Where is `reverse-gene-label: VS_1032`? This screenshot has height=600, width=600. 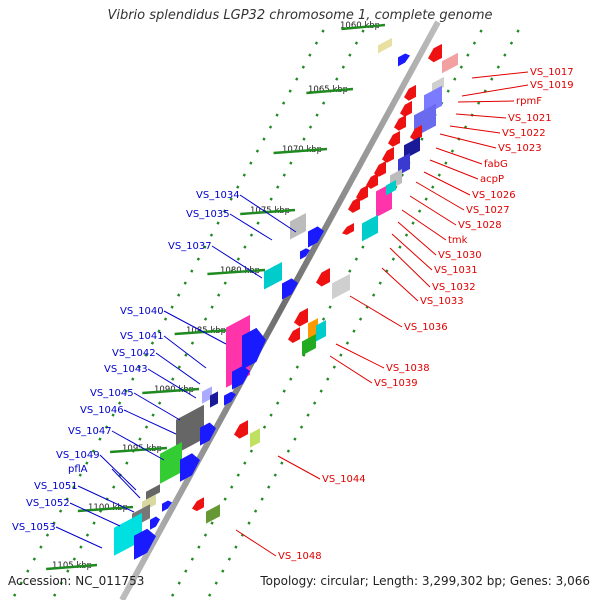 reverse-gene-label: VS_1032 is located at coordinates (454, 287).